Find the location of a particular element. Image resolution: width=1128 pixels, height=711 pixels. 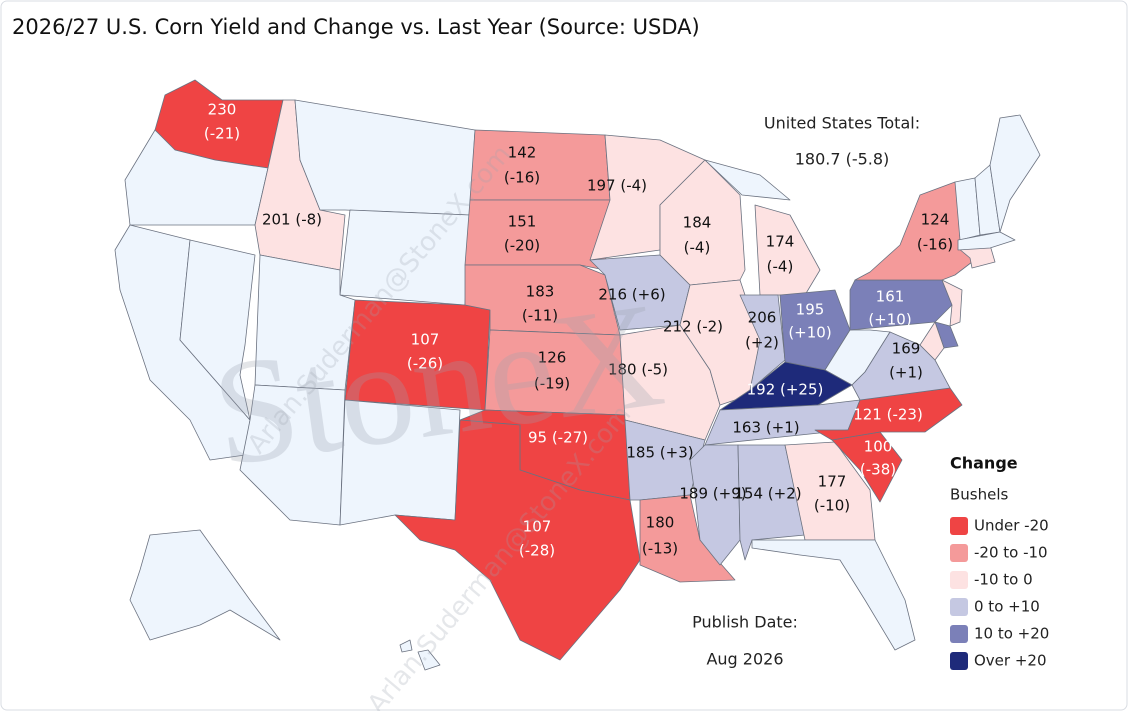

state-label: (-26) is located at coordinates (425, 364).